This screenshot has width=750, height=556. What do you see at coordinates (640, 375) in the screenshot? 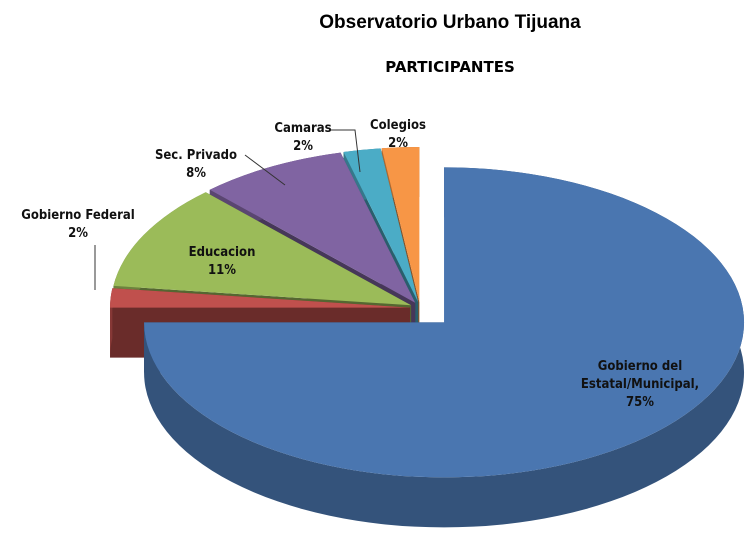
I see `category-label: Gobierno del Estatal/Municipal,` at bounding box center [640, 375].